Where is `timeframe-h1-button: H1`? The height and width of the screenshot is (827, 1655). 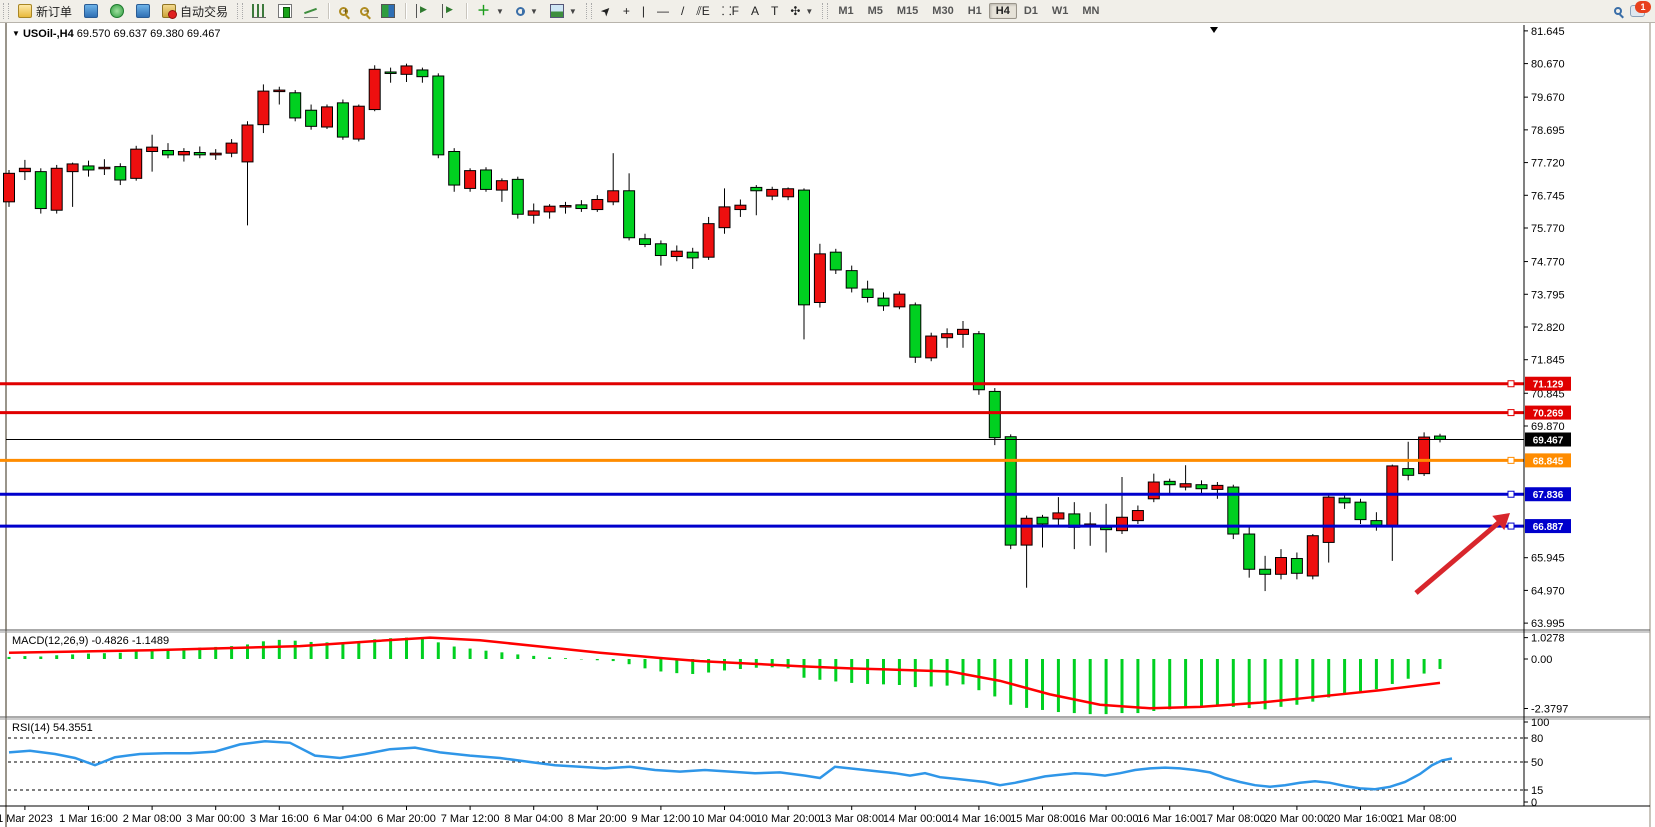 timeframe-h1-button: H1 is located at coordinates (974, 11).